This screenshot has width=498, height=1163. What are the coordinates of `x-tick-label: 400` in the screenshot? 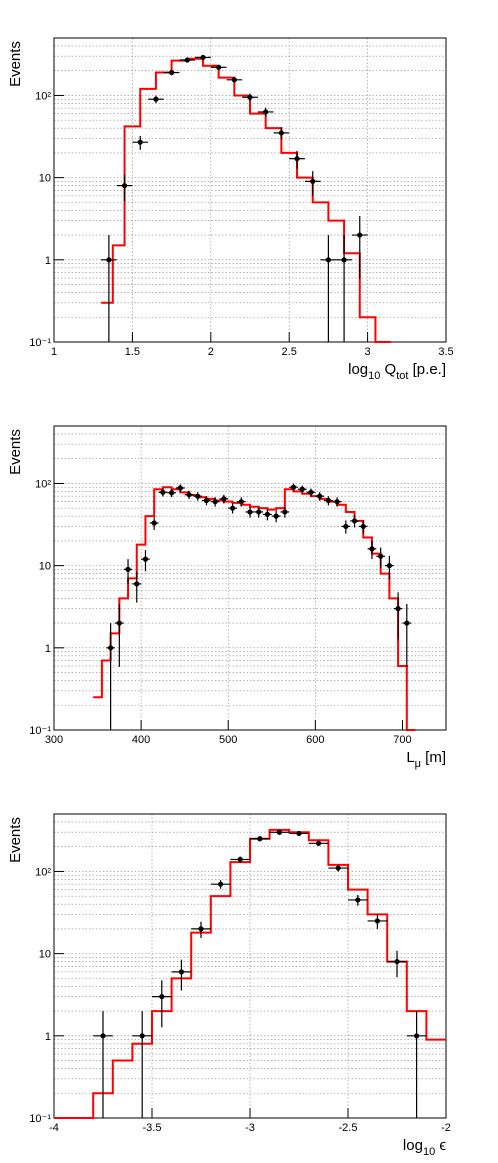 It's located at (141, 740).